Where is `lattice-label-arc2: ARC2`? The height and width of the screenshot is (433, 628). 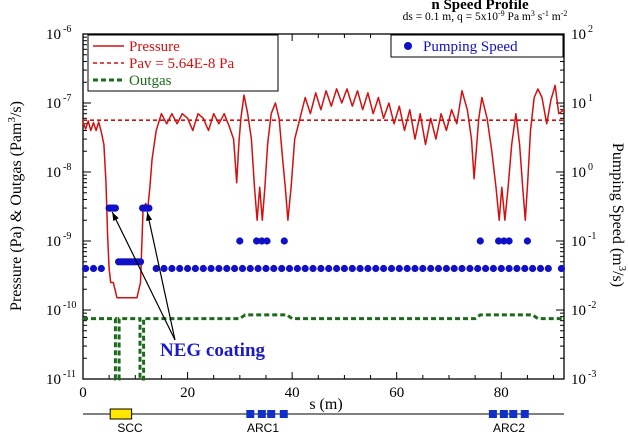
lattice-label-arc2: ARC2 is located at coordinates (509, 427).